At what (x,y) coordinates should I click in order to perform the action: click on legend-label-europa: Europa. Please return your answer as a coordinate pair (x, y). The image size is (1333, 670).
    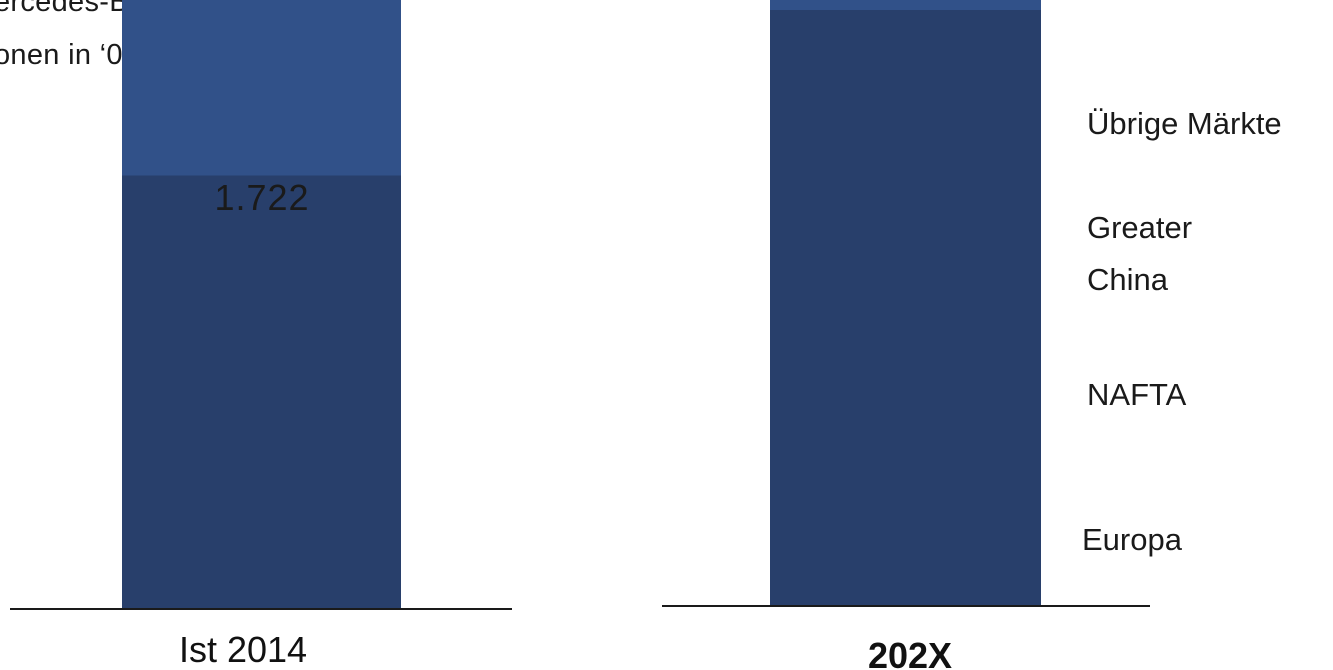
    Looking at the image, I should click on (1132, 539).